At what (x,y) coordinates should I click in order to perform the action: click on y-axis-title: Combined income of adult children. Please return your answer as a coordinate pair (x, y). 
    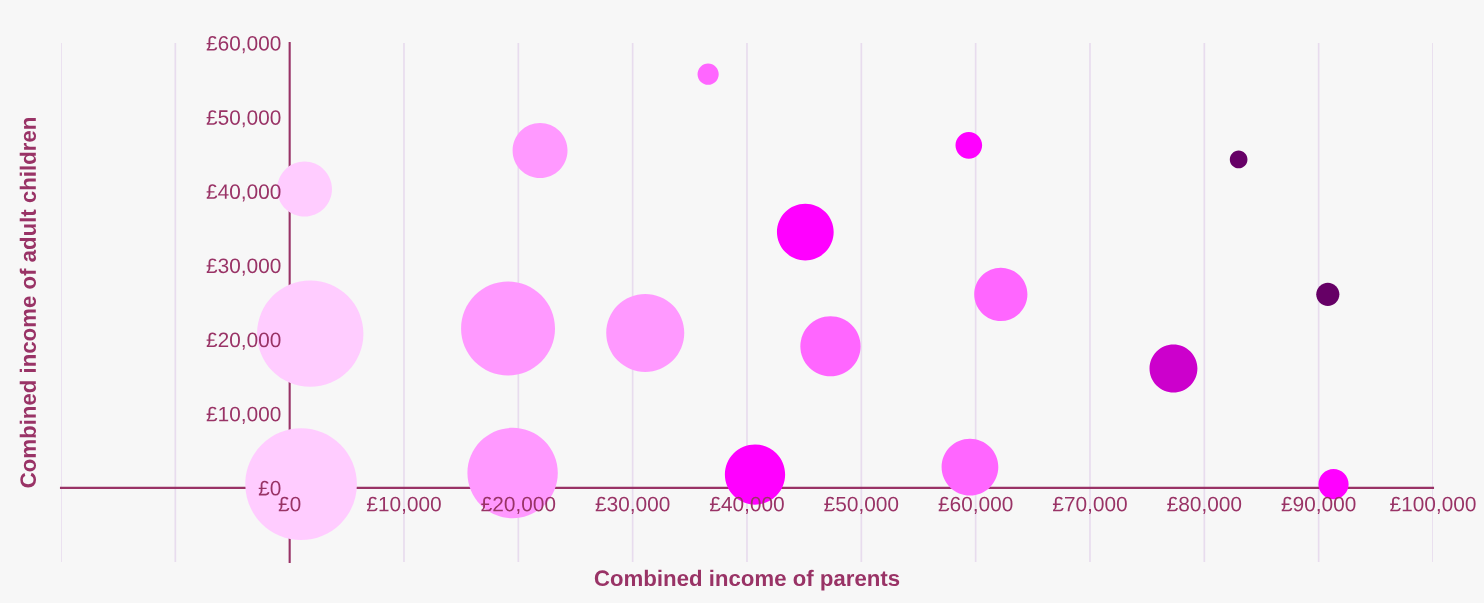
    Looking at the image, I should click on (28, 303).